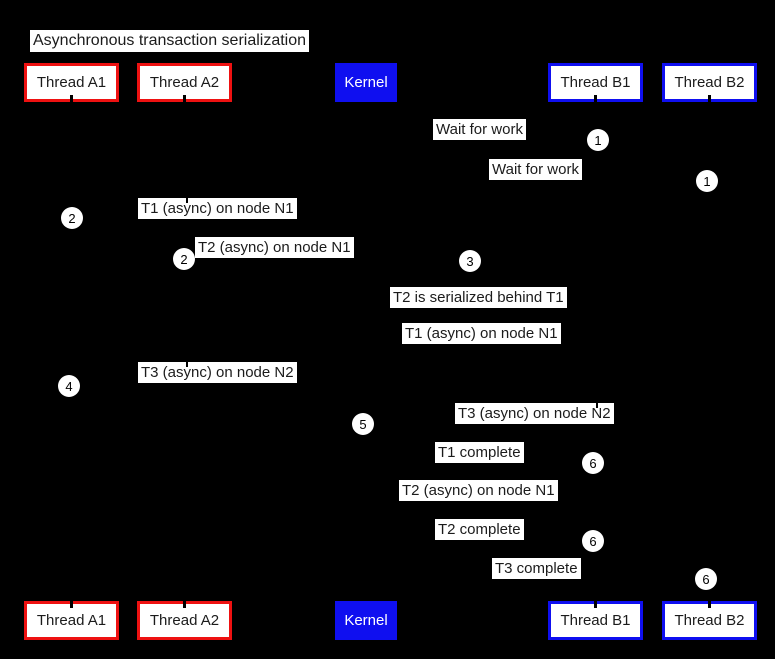  Describe the element at coordinates (709, 98) in the screenshot. I see `lifeline-notch-thread-b2-top` at that location.